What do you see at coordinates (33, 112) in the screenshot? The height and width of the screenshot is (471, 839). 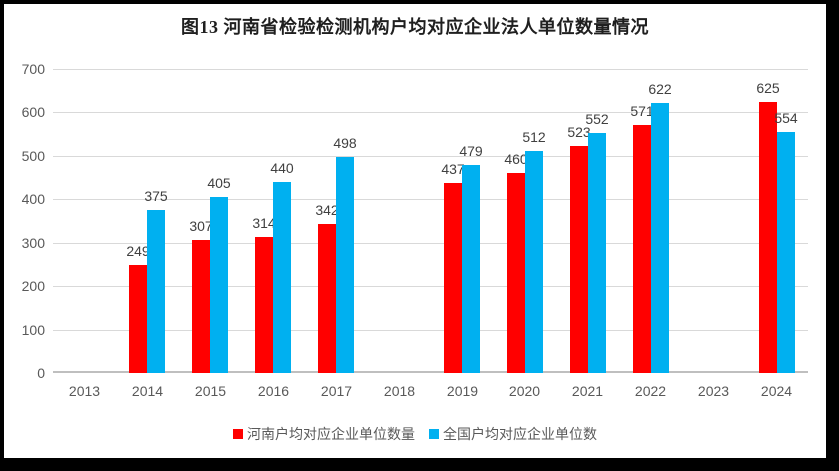 I see `y-axis-tick-label: 600` at bounding box center [33, 112].